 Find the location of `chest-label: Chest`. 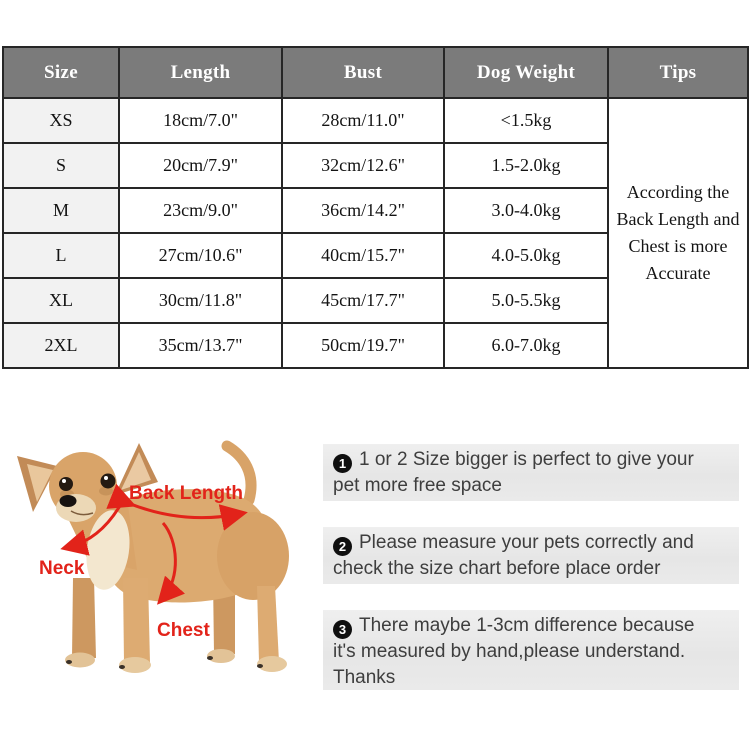

chest-label: Chest is located at coordinates (183, 630).